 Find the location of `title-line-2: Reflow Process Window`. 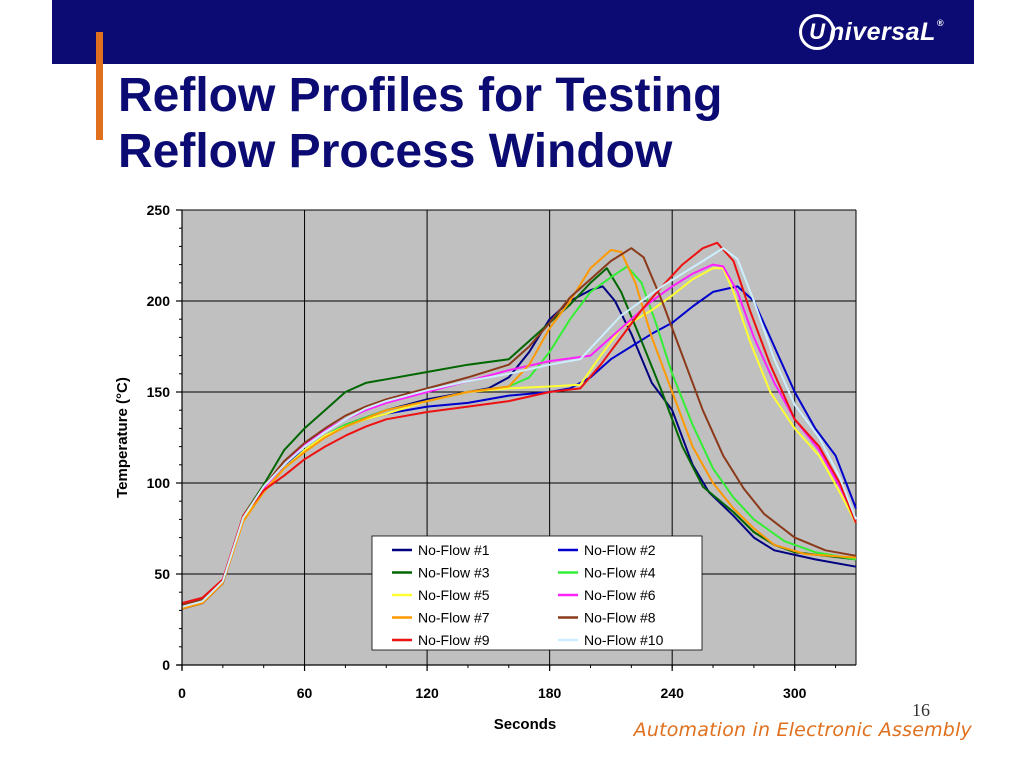

title-line-2: Reflow Process Window is located at coordinates (395, 151).